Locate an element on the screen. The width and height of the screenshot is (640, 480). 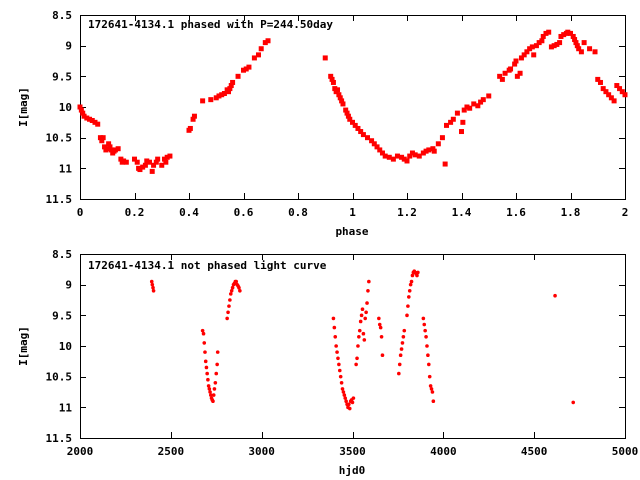
y-tick-label: 9 is located at coordinates (68, 285).